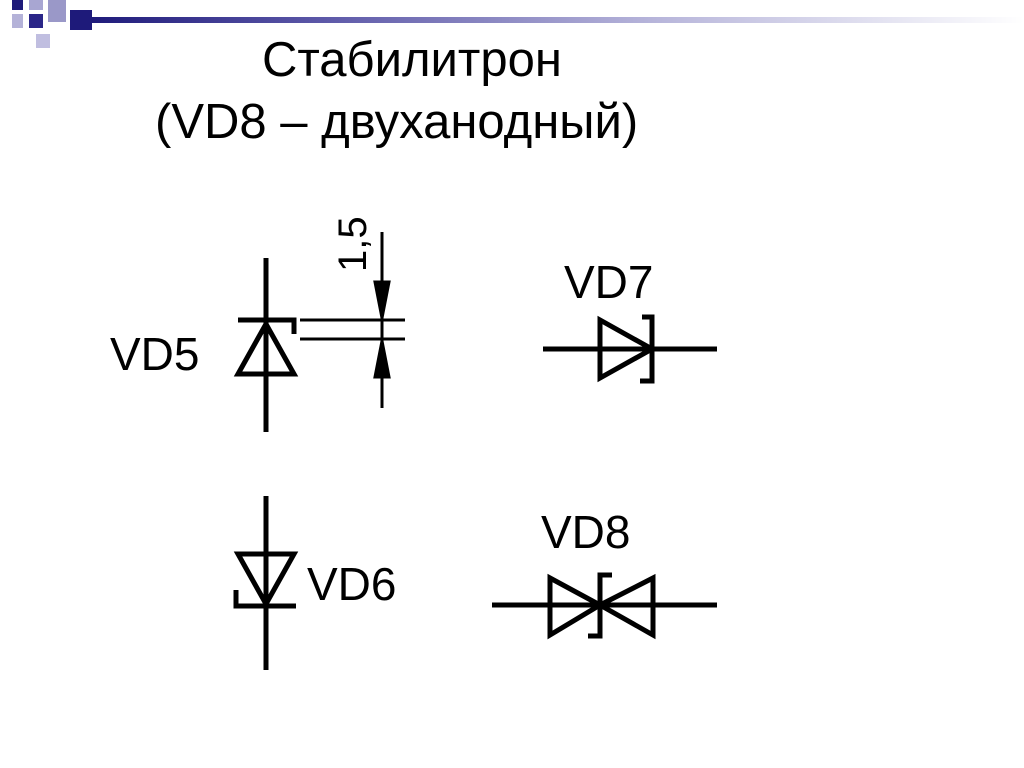 The width and height of the screenshot is (1024, 768). I want to click on vd6-label: VD6, so click(351, 584).